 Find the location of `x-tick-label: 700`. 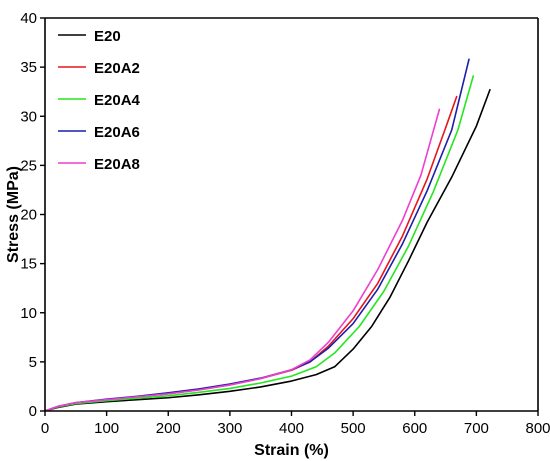

x-tick-label: 700 is located at coordinates (476, 428).